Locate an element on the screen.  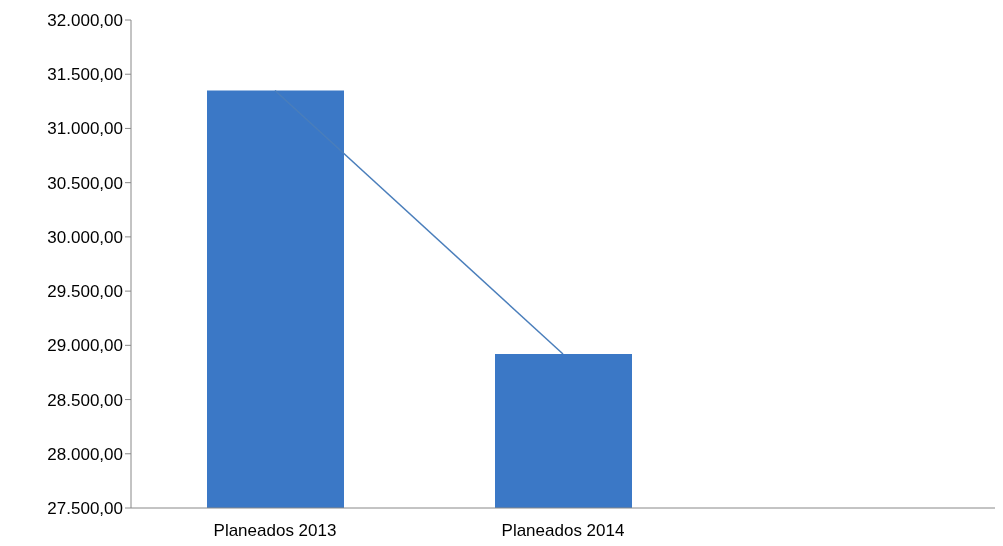
y-tick-label: 31.500,00 is located at coordinates (85, 75).